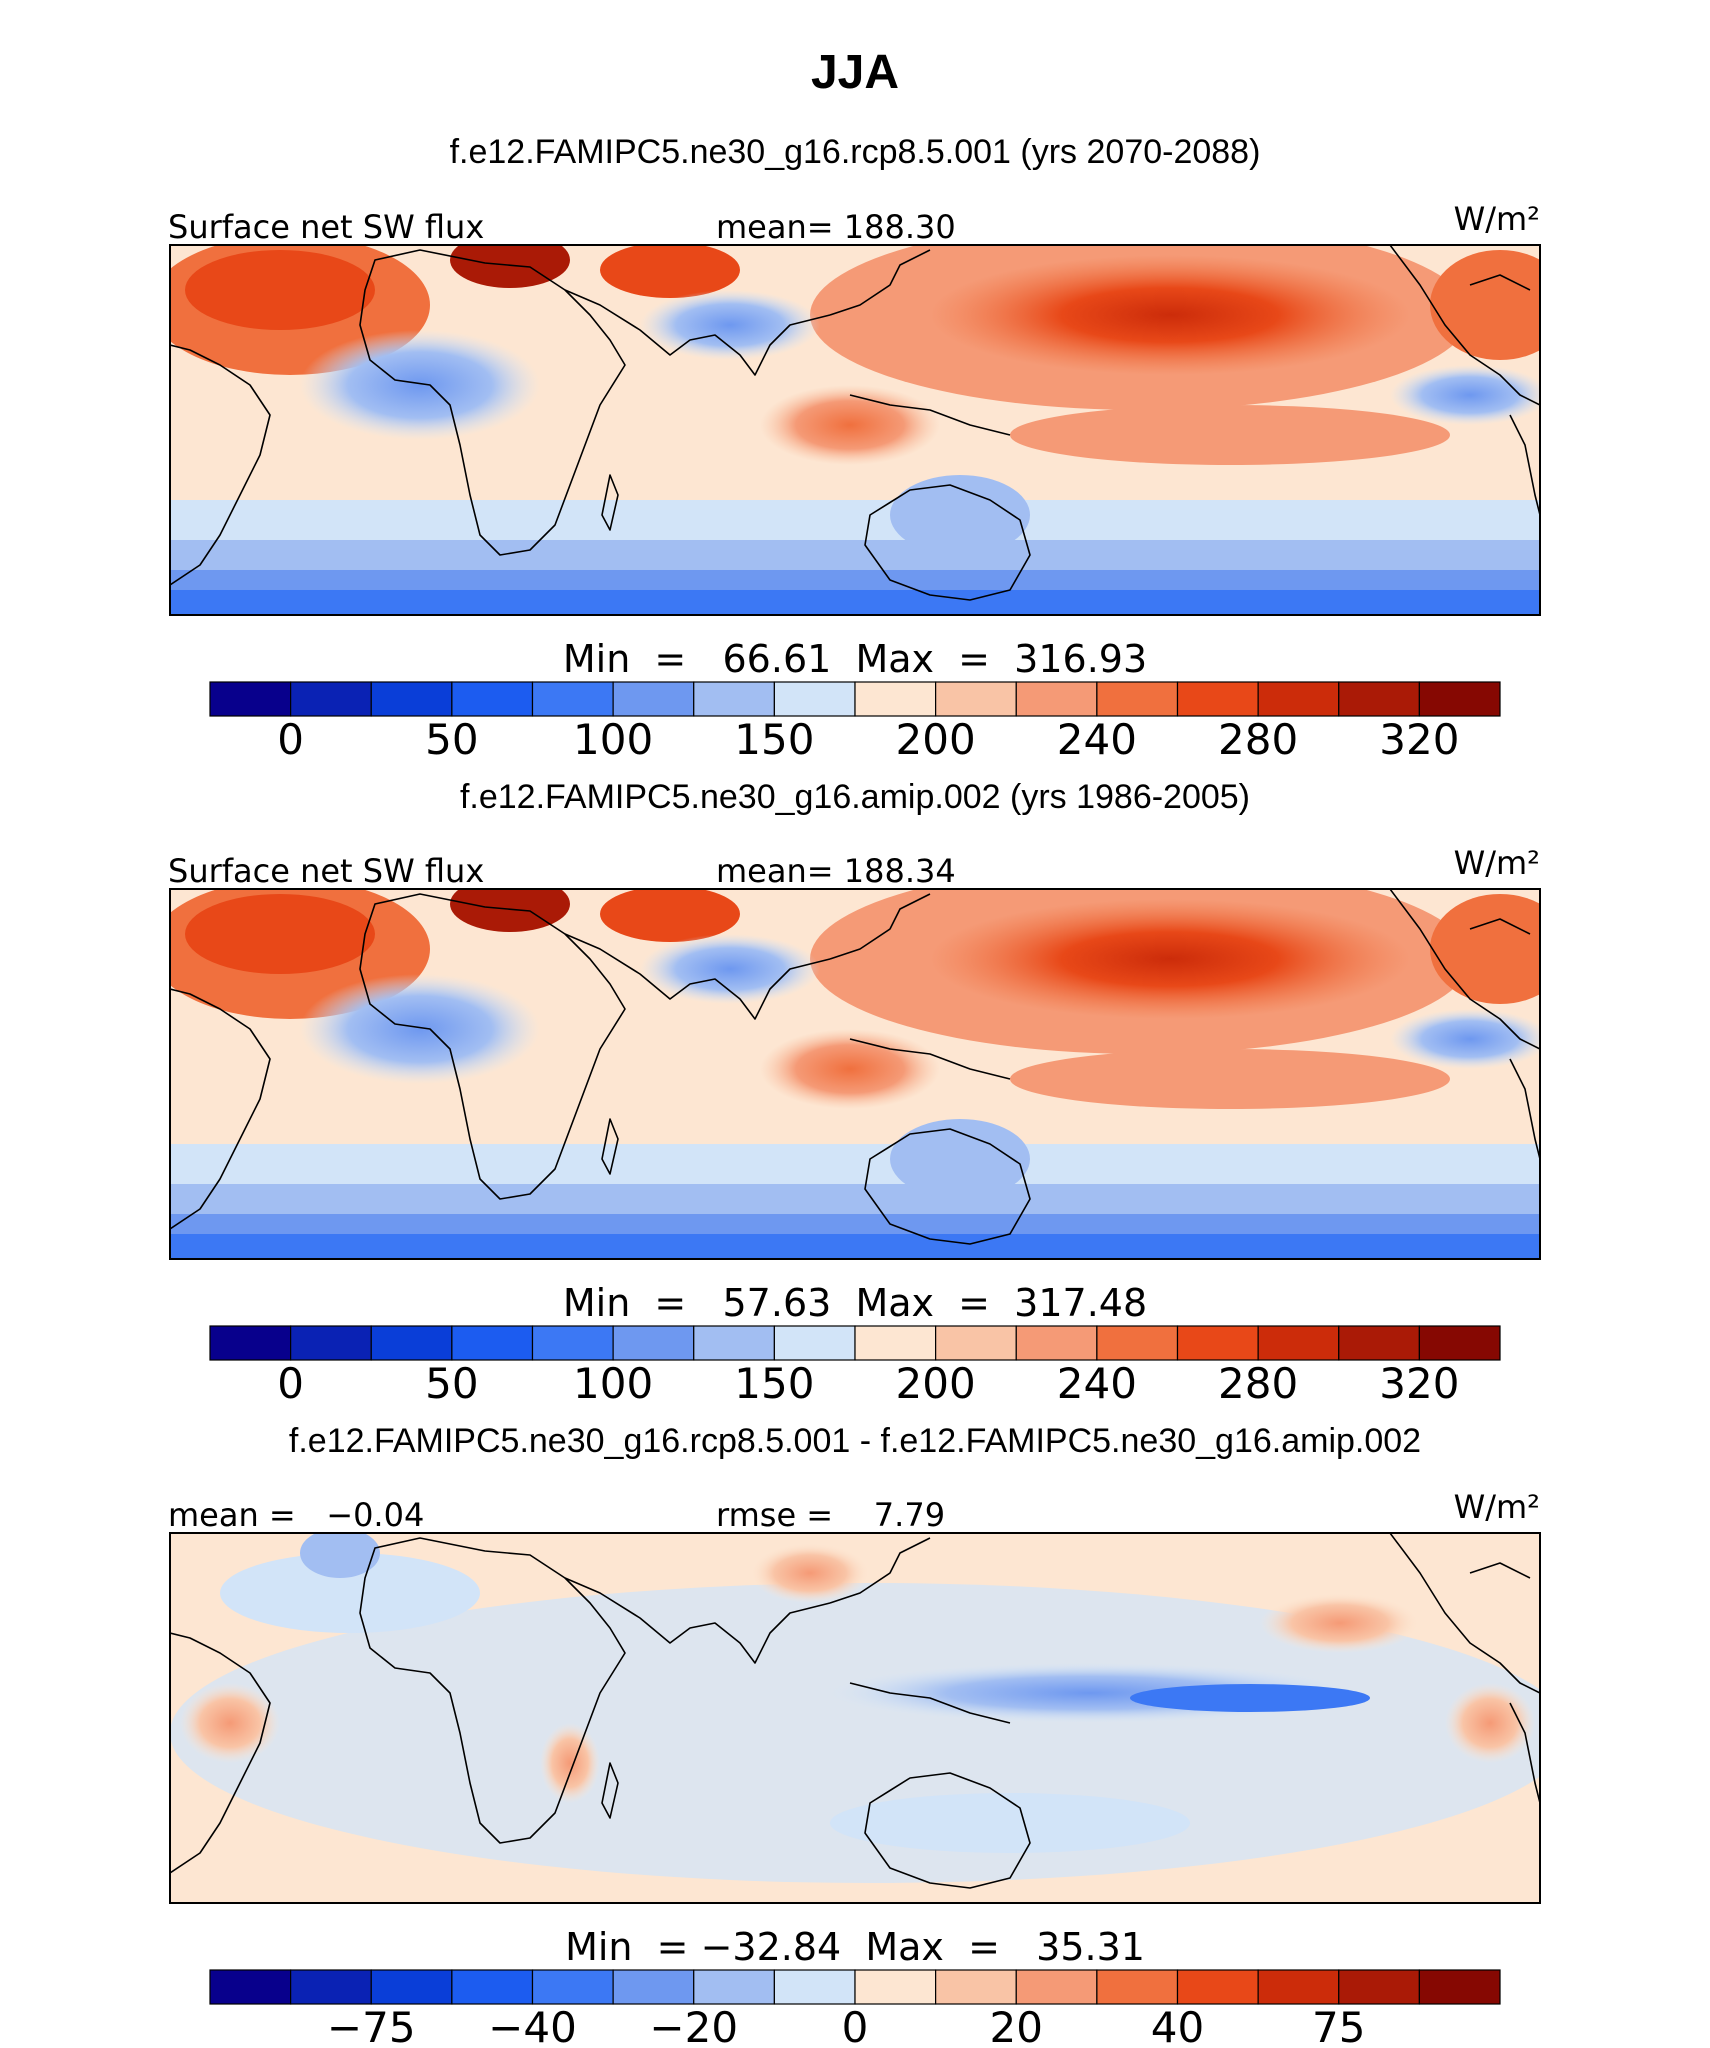 This screenshot has width=1710, height=2048. Describe the element at coordinates (1497, 1507) in the screenshot. I see `panel-3-units-label: W/m²` at that location.